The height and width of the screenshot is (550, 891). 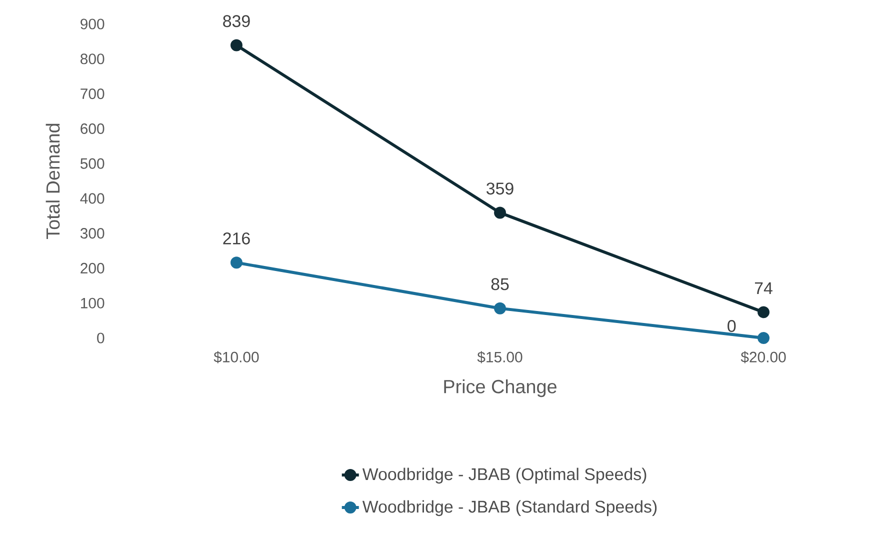 What do you see at coordinates (92, 59) in the screenshot?
I see `y-tick-label: 800` at bounding box center [92, 59].